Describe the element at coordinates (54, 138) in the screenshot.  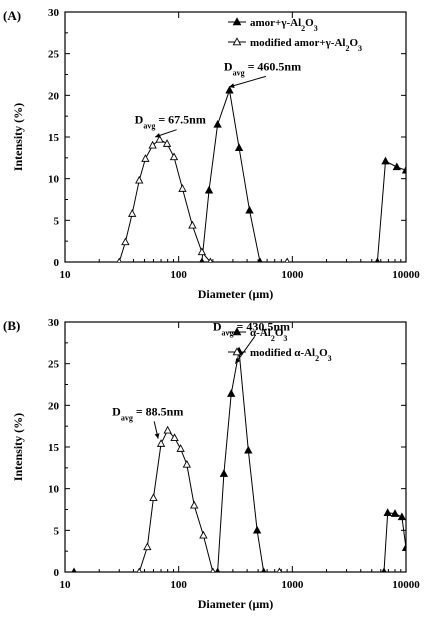
I see `y-tick-label: 15` at that location.